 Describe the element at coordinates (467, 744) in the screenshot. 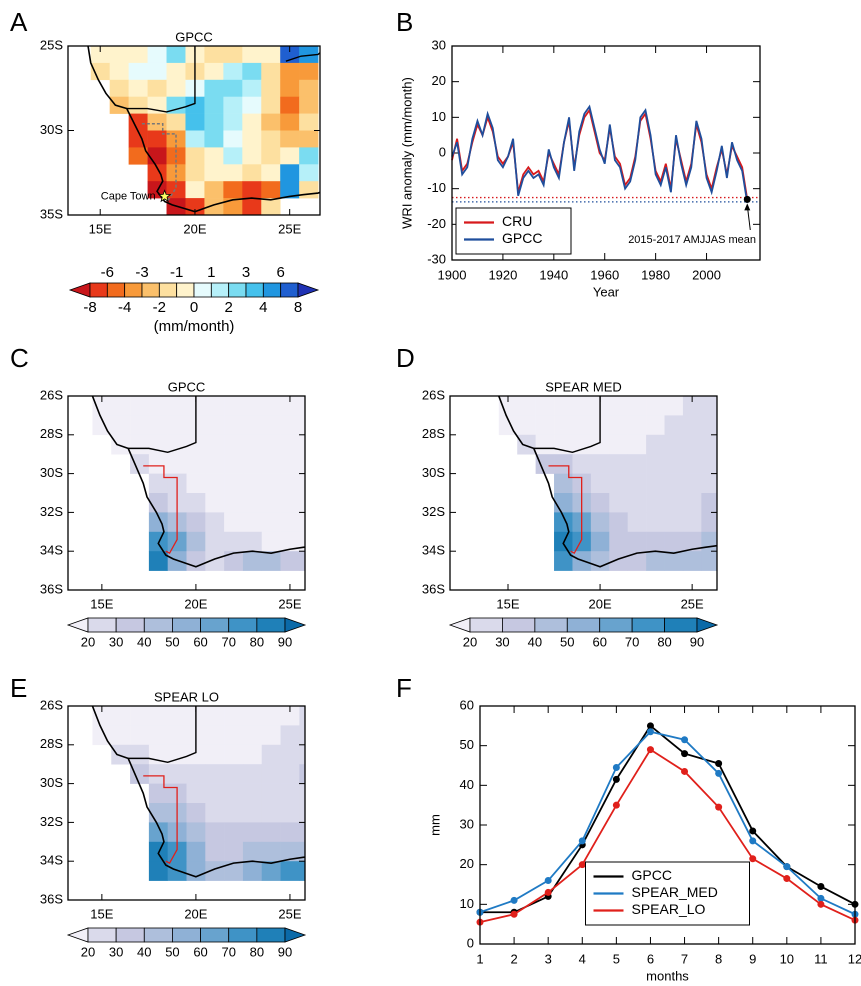

I see `y-tick-label: 50` at that location.